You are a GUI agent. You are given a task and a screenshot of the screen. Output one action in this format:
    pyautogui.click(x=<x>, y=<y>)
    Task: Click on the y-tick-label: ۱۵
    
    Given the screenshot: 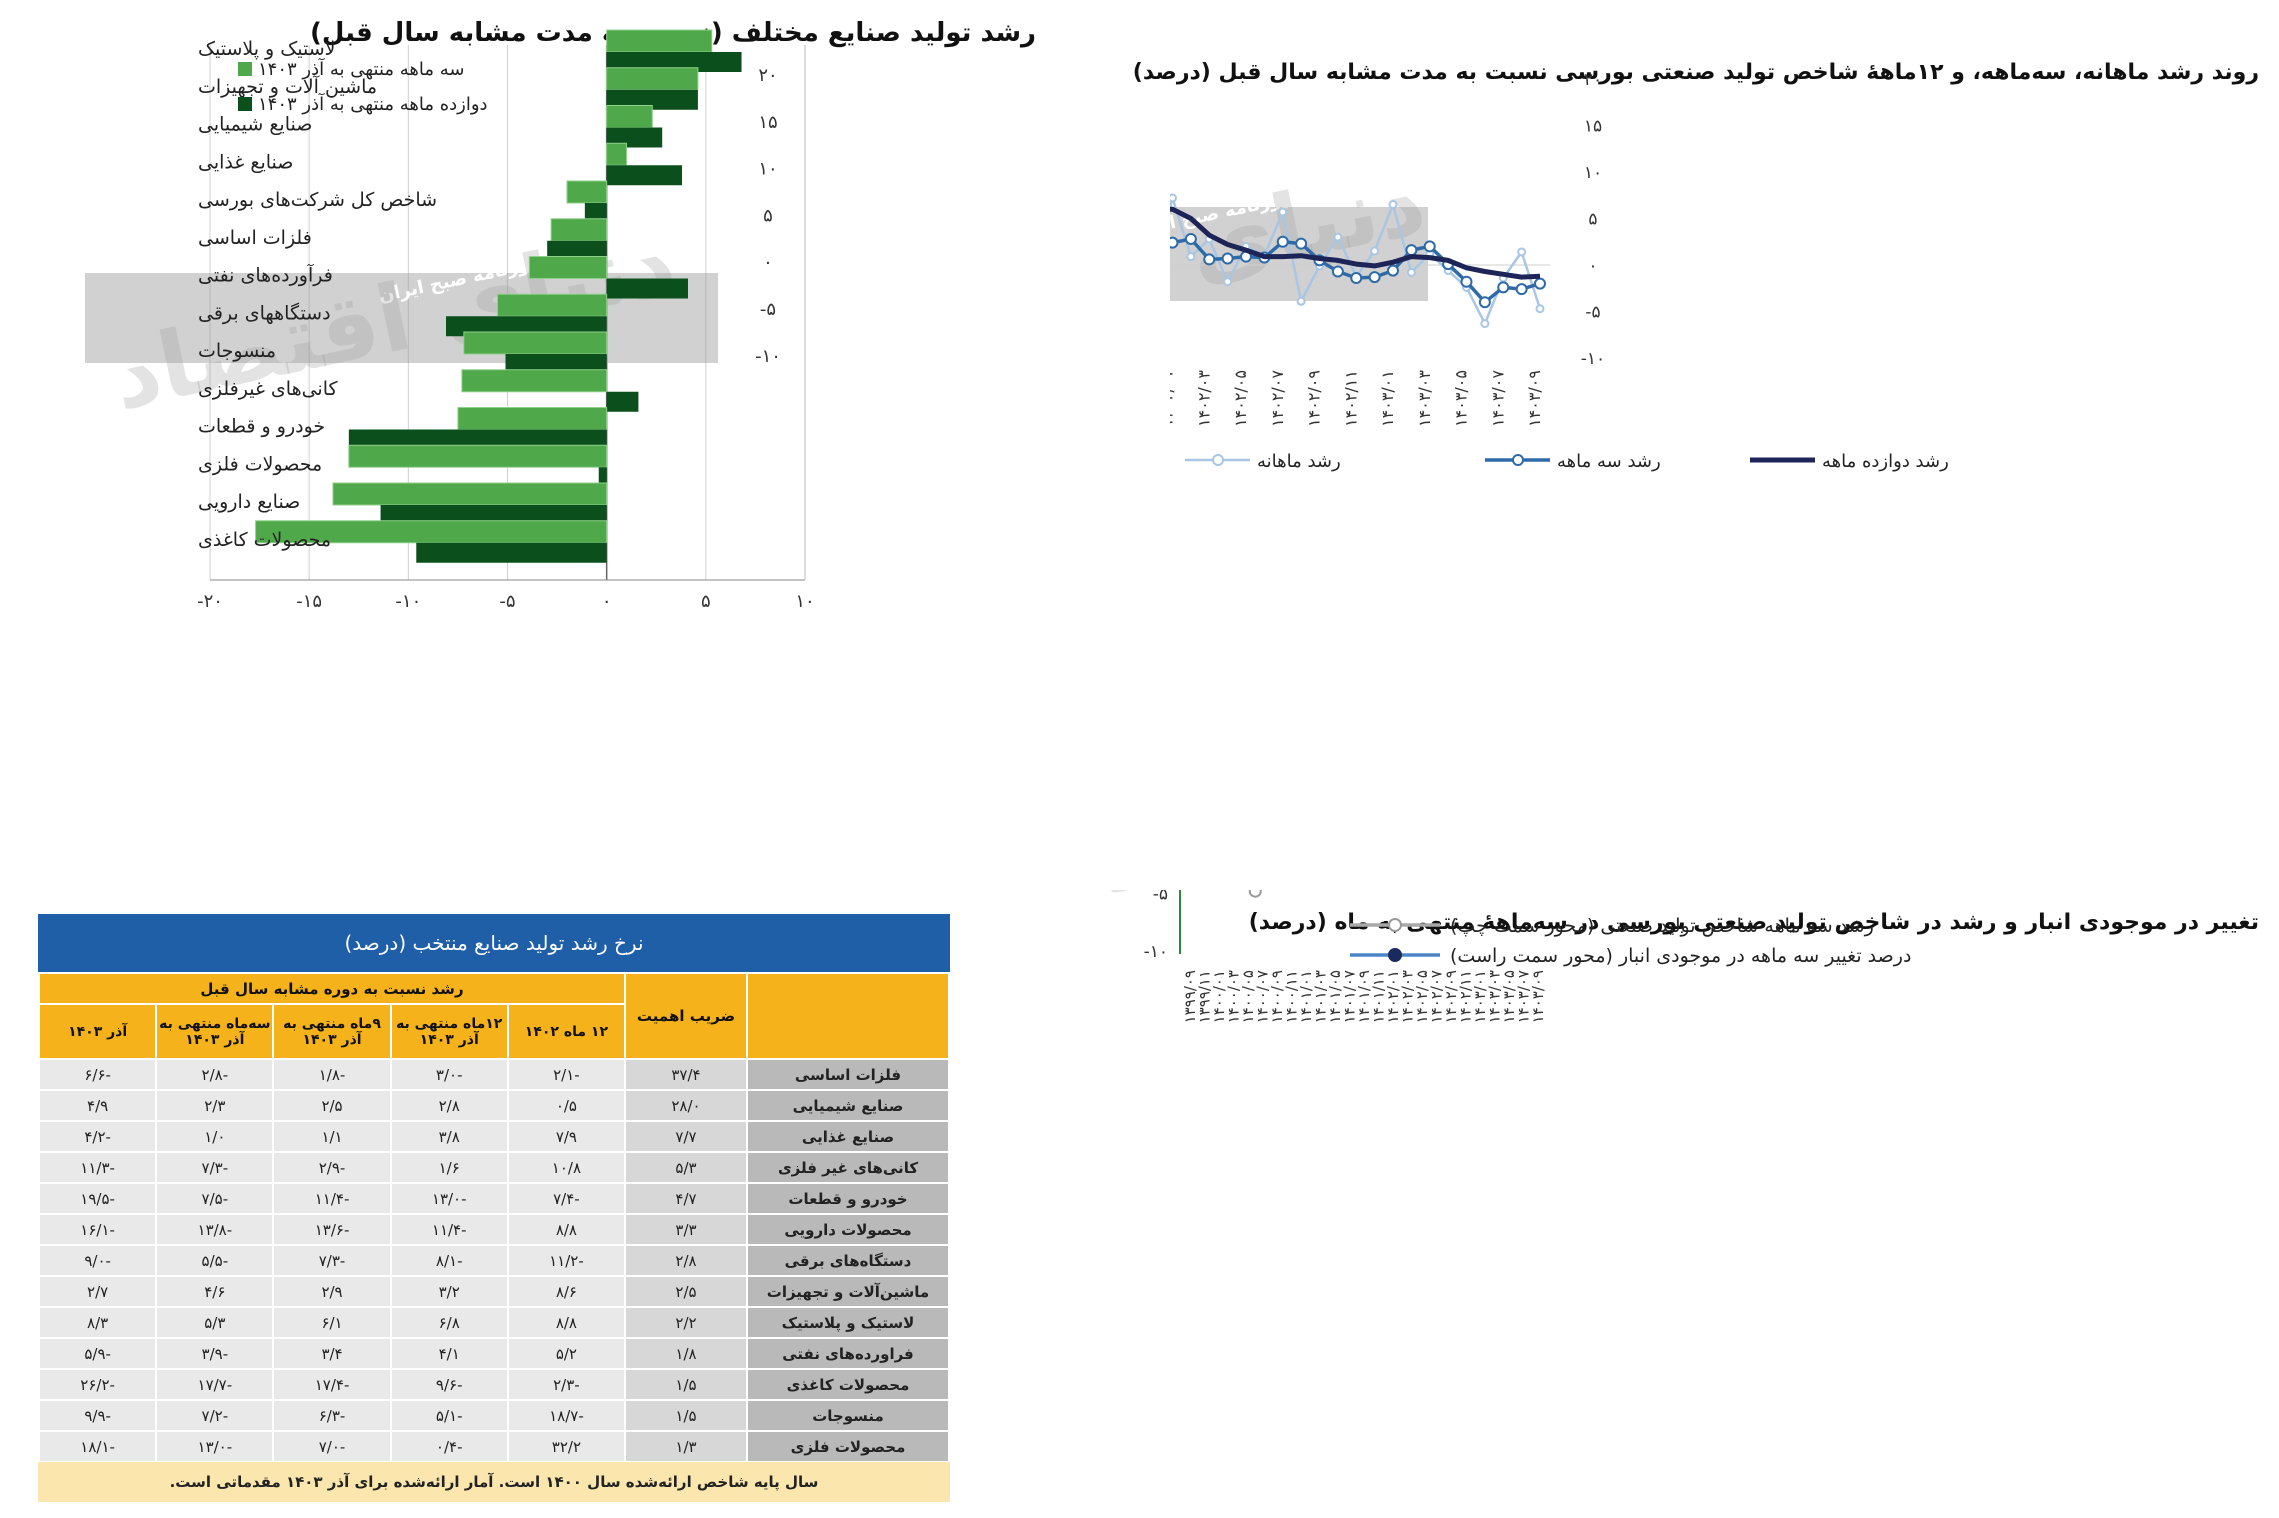 What is the action you would take?
    pyautogui.click(x=1593, y=127)
    